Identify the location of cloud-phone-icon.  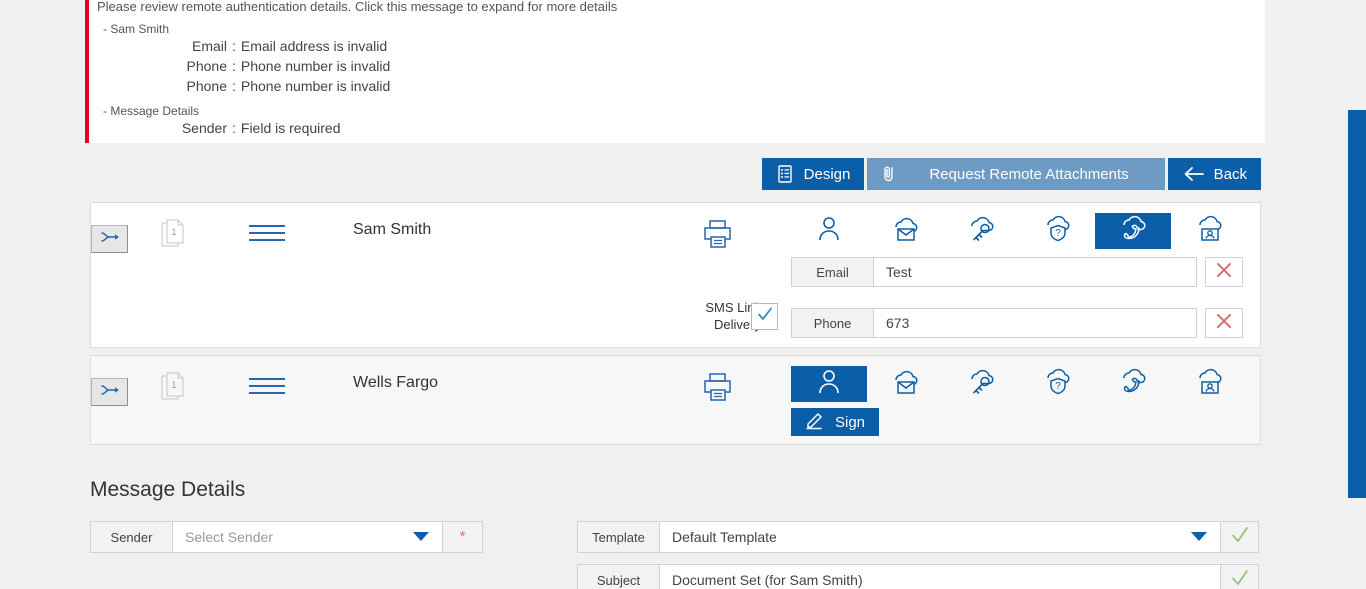
(1133, 231).